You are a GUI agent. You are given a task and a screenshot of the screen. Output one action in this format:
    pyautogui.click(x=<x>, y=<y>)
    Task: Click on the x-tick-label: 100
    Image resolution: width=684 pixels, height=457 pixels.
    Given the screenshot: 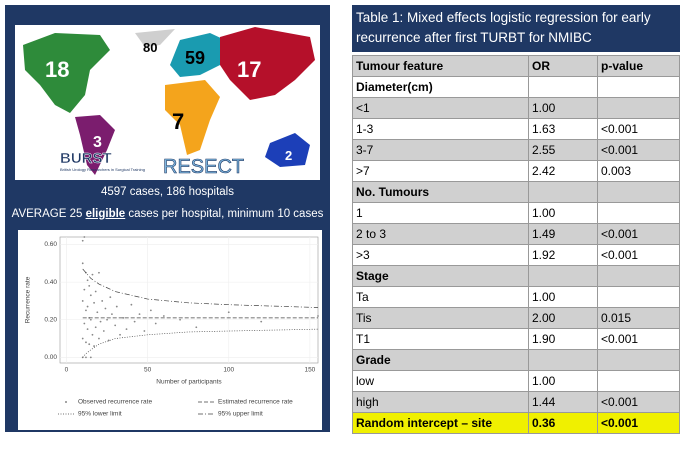 What is the action you would take?
    pyautogui.click(x=228, y=370)
    